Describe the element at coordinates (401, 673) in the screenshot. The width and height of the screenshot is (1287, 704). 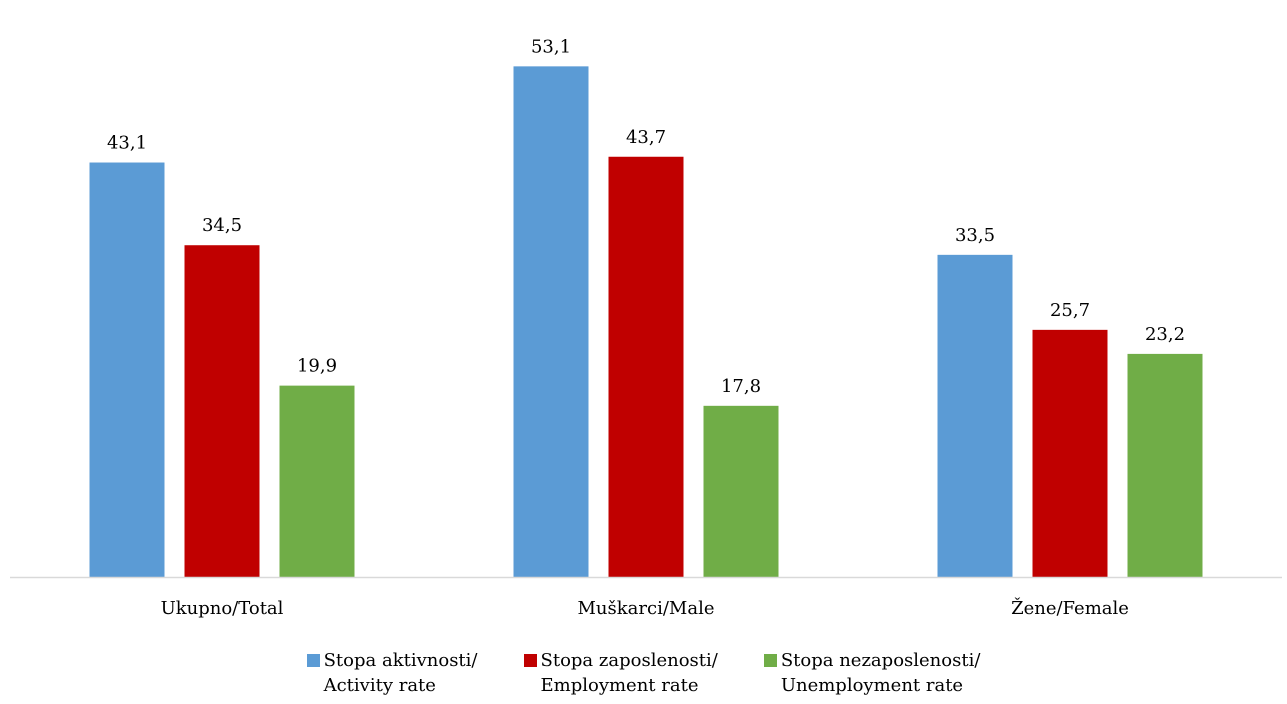
I see `legend-label-activity-rate: Stopa aktivnosti/ Activity rate` at that location.